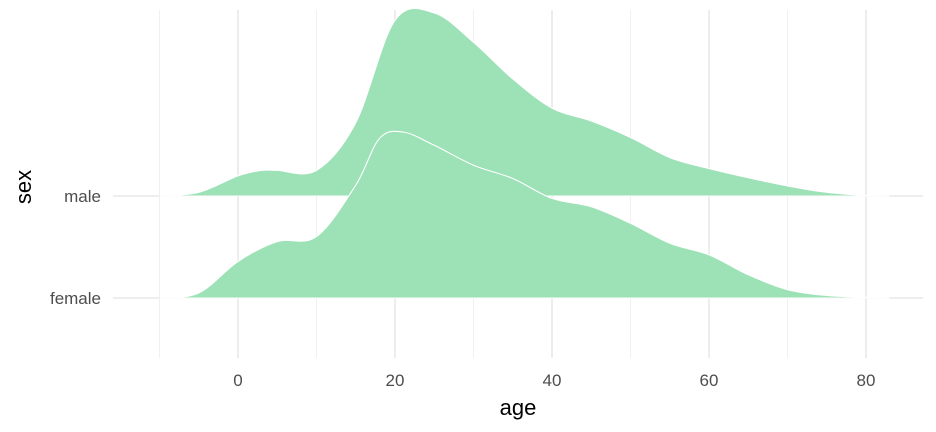  I want to click on x-tick-label: 80, so click(866, 380).